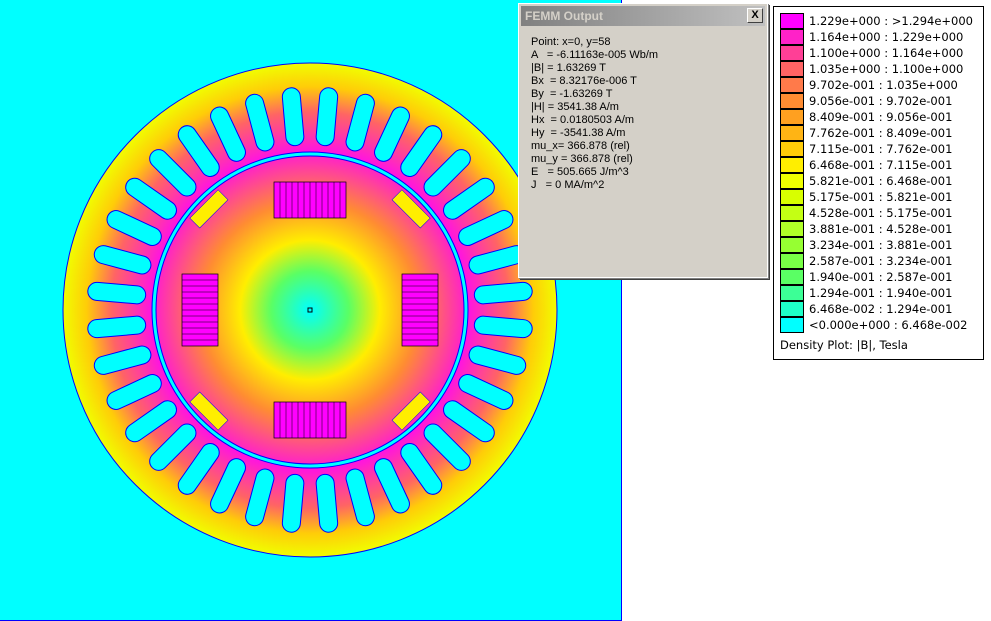 The height and width of the screenshot is (621, 991). I want to click on legend-label: 4.528e-001 : 5.175e-001, so click(881, 213).